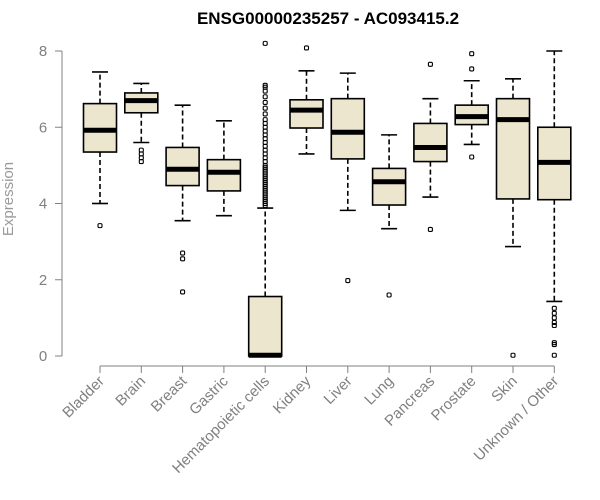 This screenshot has height=500, width=600. What do you see at coordinates (43, 51) in the screenshot?
I see `y-tick-label: 8` at bounding box center [43, 51].